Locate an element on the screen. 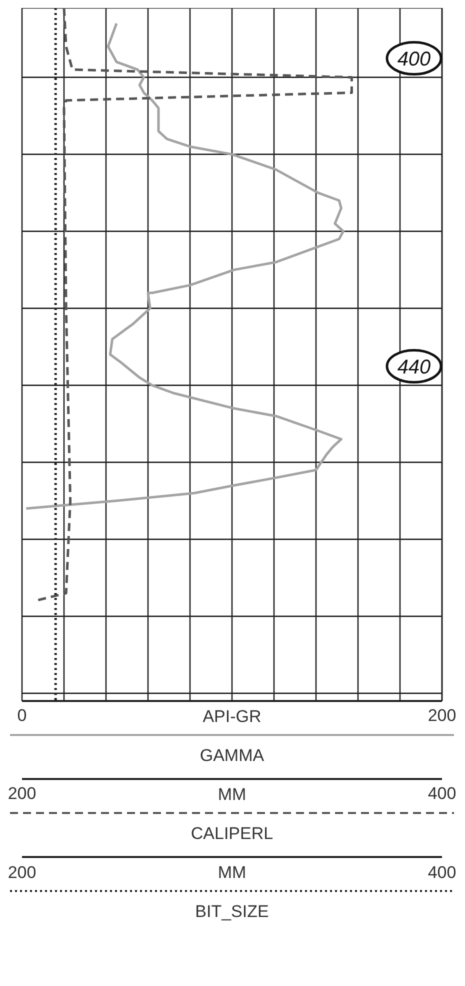 The image size is (465, 986). y-tick-label: 440 is located at coordinates (414, 367).